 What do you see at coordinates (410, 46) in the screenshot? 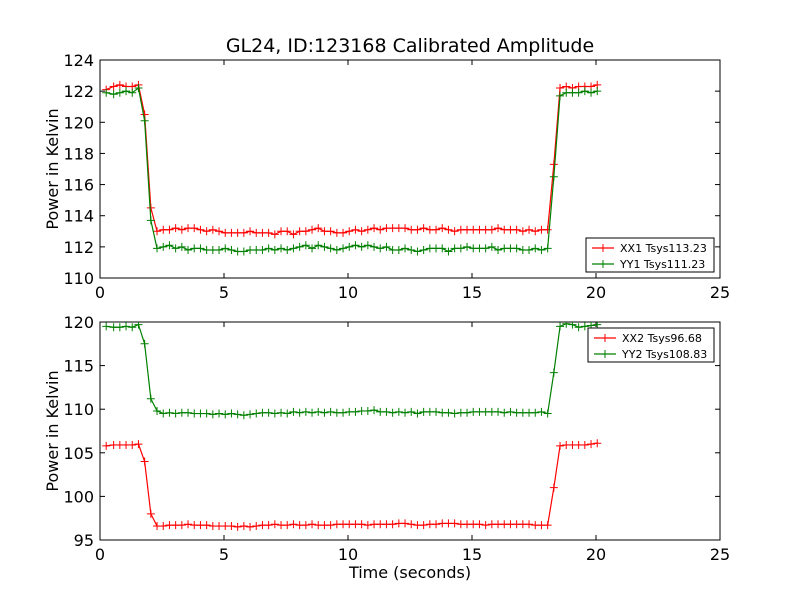
I see `chart-title: GL24, ID:123168 Calibrated Amplitude` at bounding box center [410, 46].